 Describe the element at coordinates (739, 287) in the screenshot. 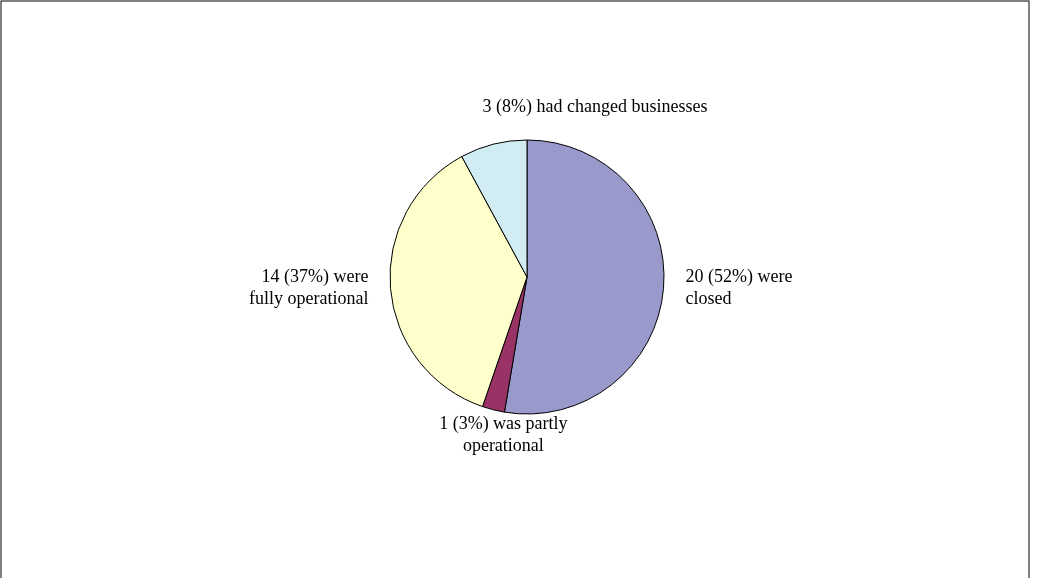

I see `slice-label: 20 (52%) were closed` at that location.